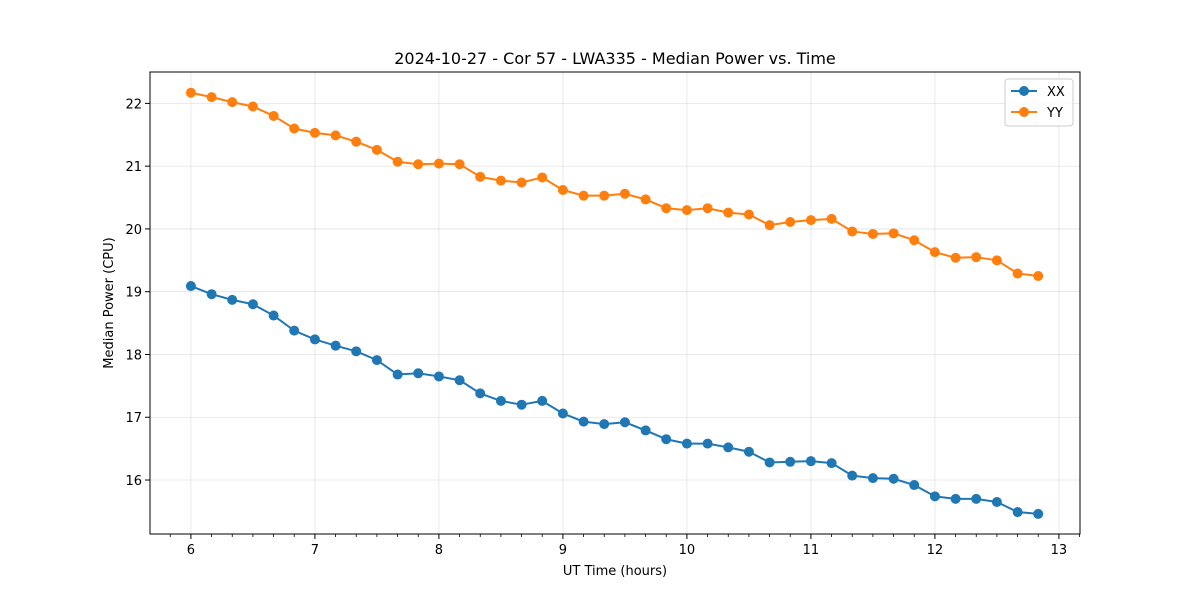 The image size is (1200, 600). What do you see at coordinates (811, 550) in the screenshot?
I see `x-tick-label: 11` at bounding box center [811, 550].